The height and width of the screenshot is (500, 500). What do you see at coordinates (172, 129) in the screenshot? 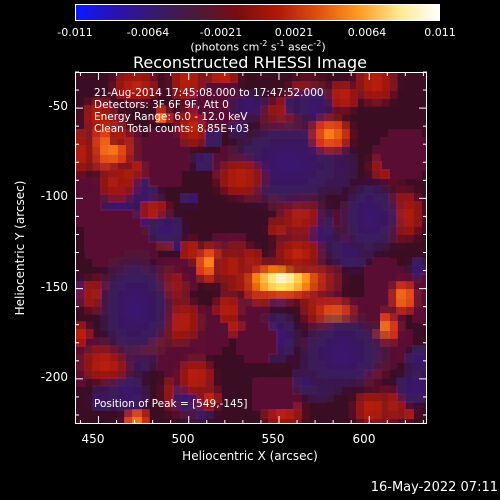
I see `info-clean-counts: Clean Total counts: 8.85E+03` at bounding box center [172, 129].